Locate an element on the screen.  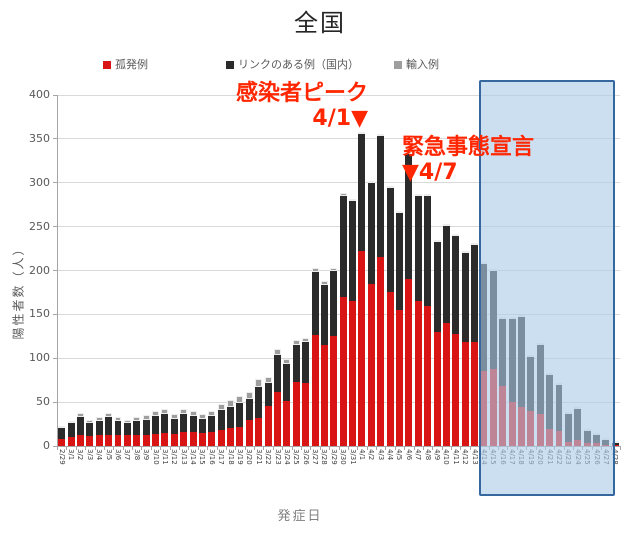
bar-4/8 is located at coordinates (428, 319).